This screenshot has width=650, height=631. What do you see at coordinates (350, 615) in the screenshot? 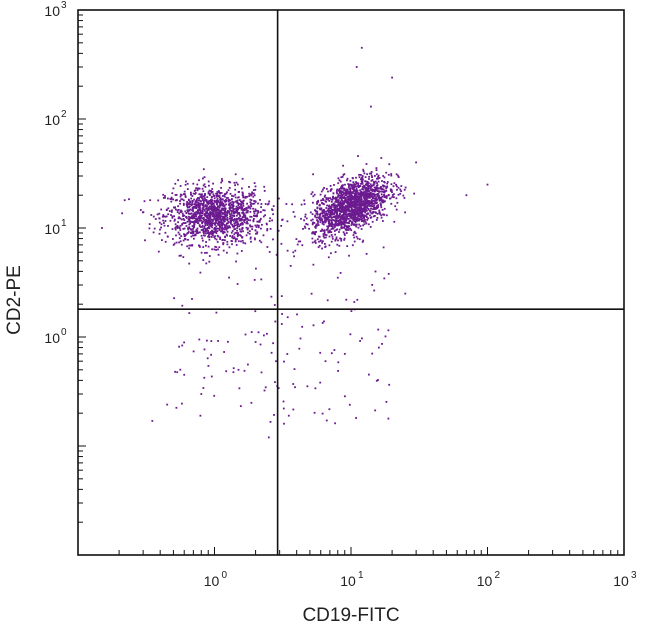
I see `x-axis-title: CD19-FITC` at bounding box center [350, 615].